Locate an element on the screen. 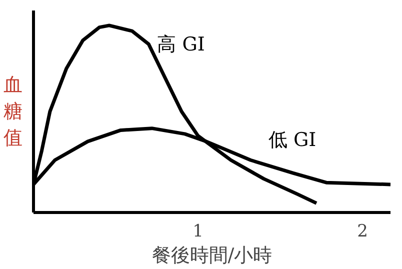  x-tick-label: 2 is located at coordinates (362, 232).